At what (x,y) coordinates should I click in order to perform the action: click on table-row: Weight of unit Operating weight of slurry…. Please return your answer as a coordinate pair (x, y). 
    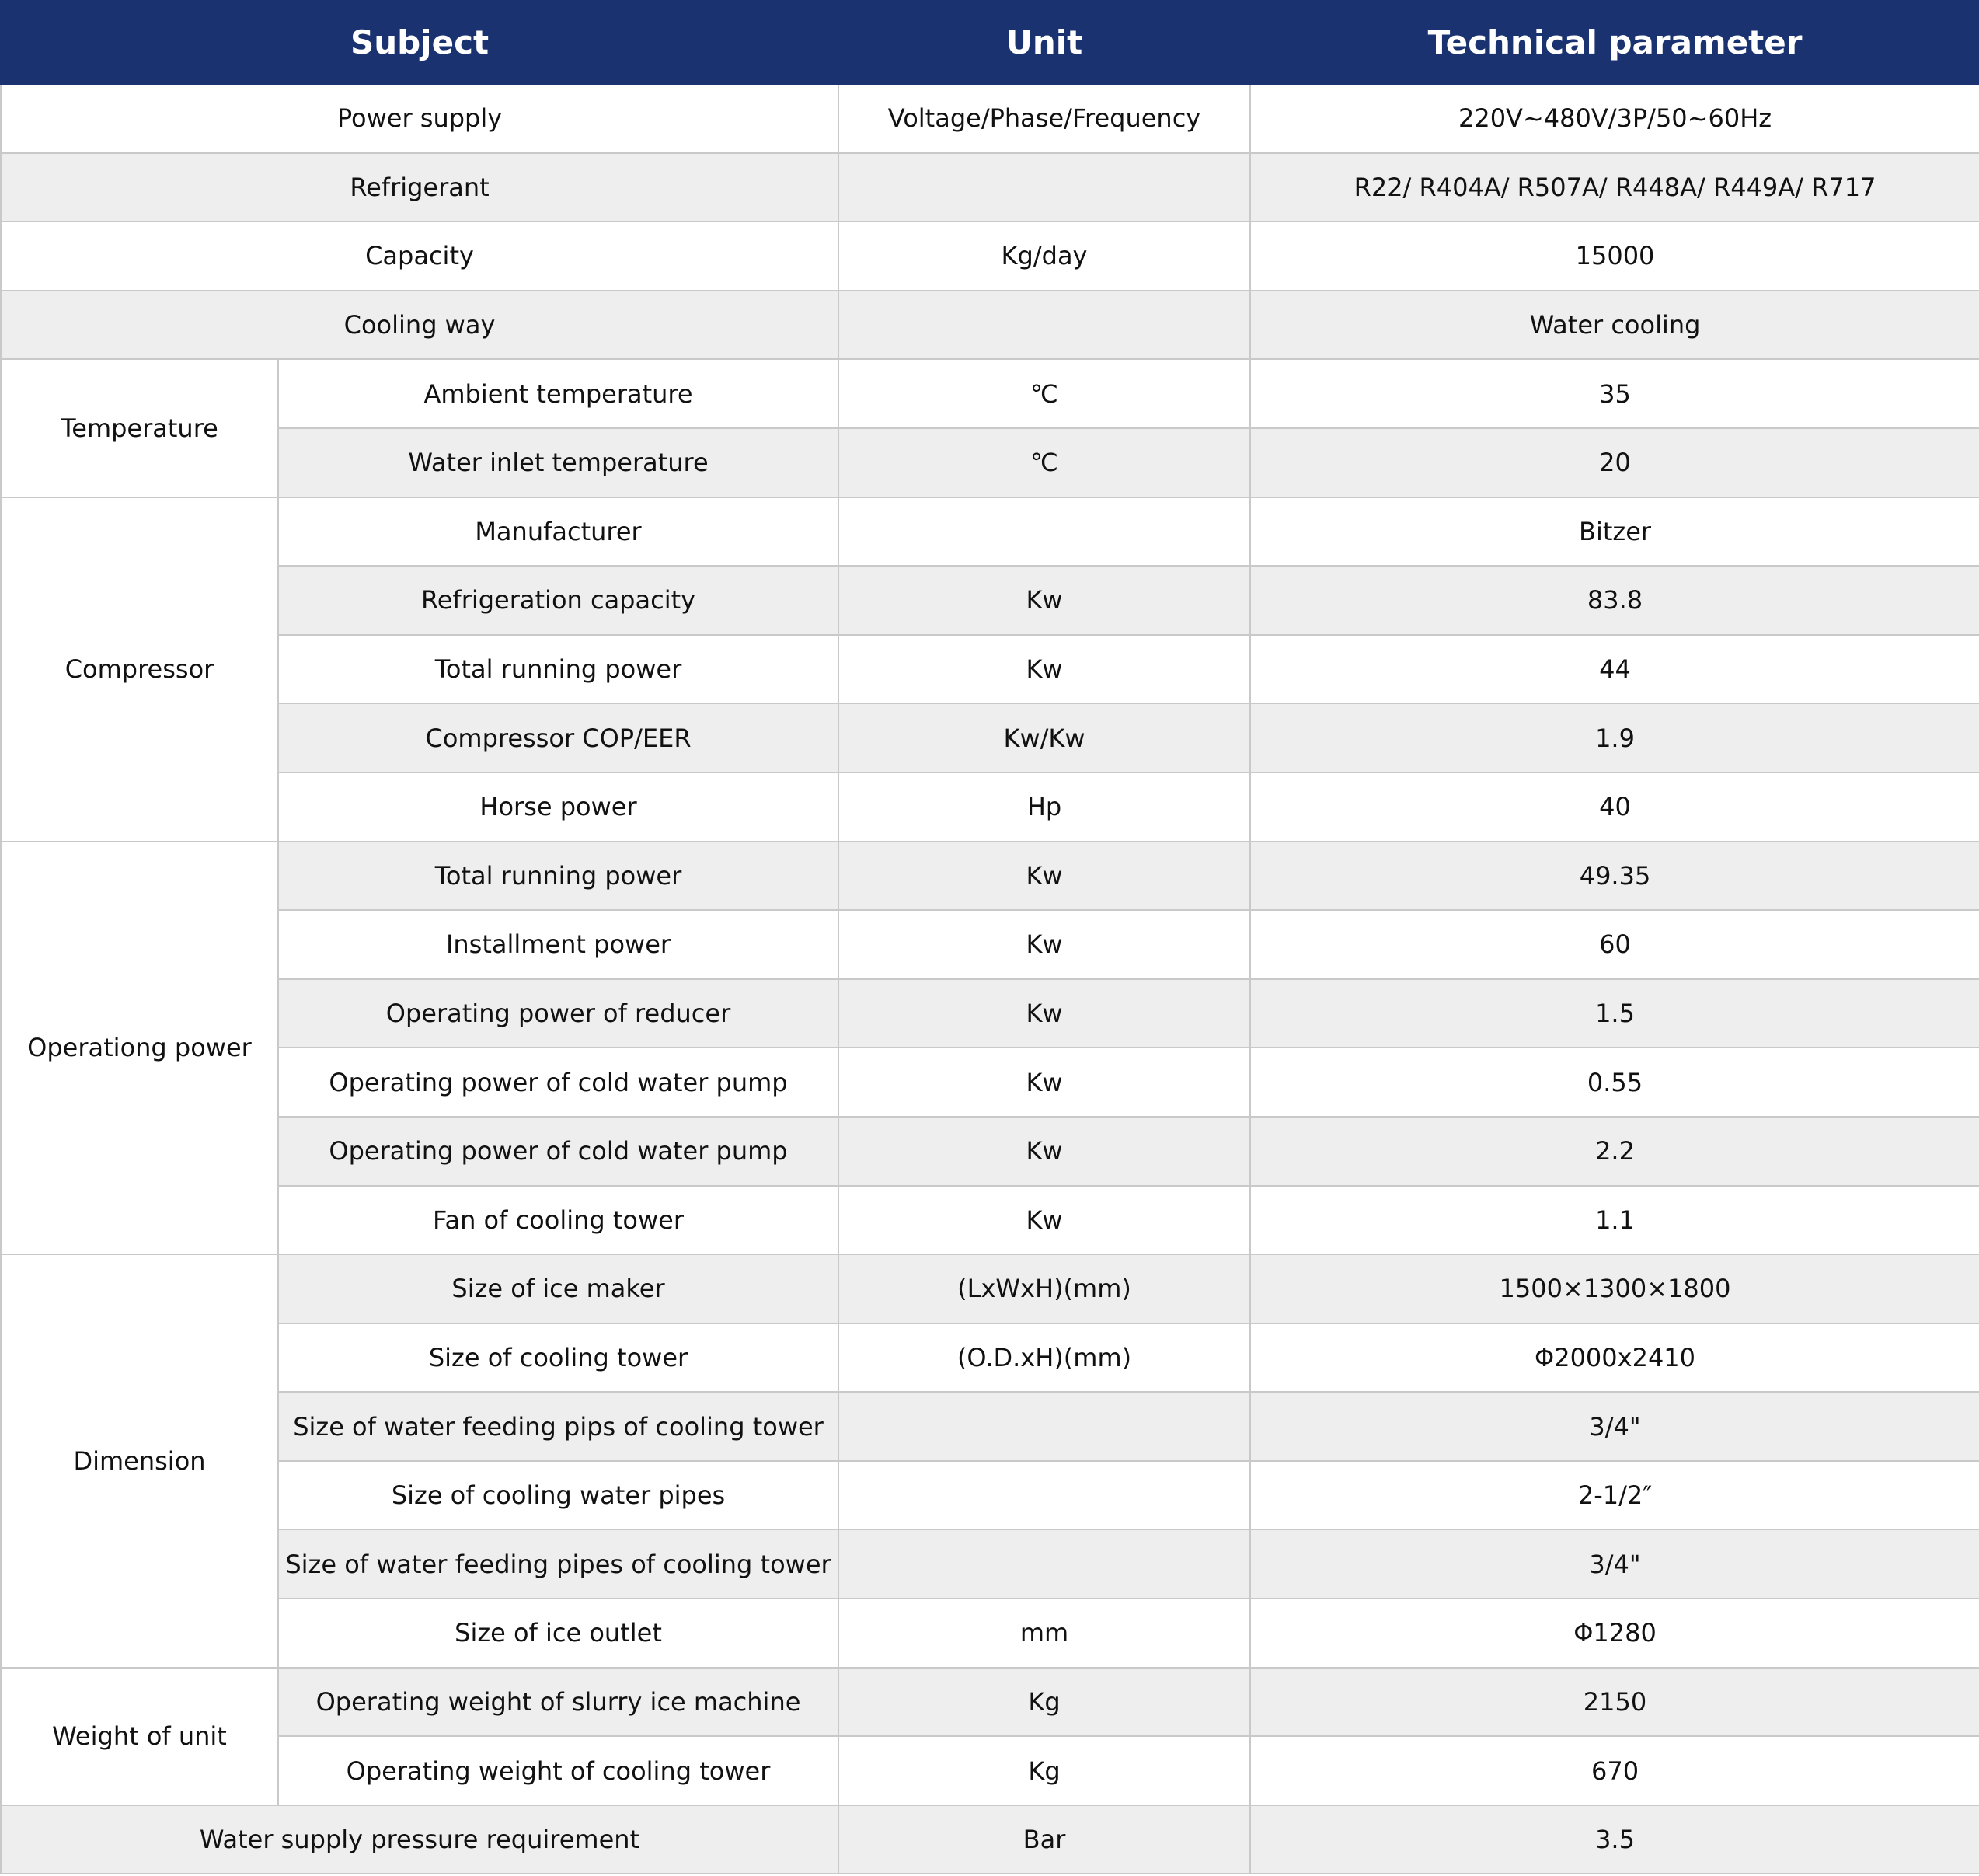
    Looking at the image, I should click on (989, 1736).